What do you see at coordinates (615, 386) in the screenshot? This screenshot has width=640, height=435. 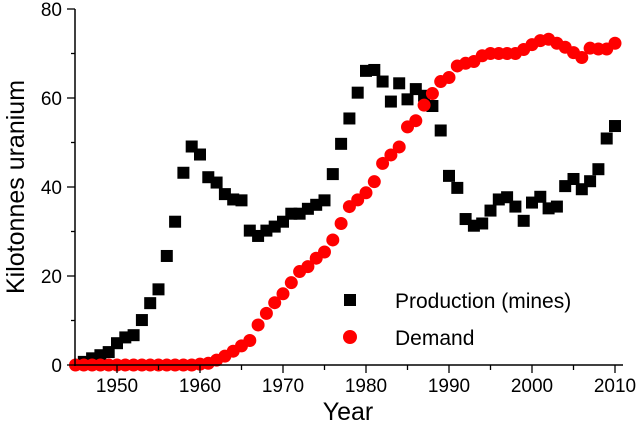 I see `x-tick-label: 2010` at bounding box center [615, 386].